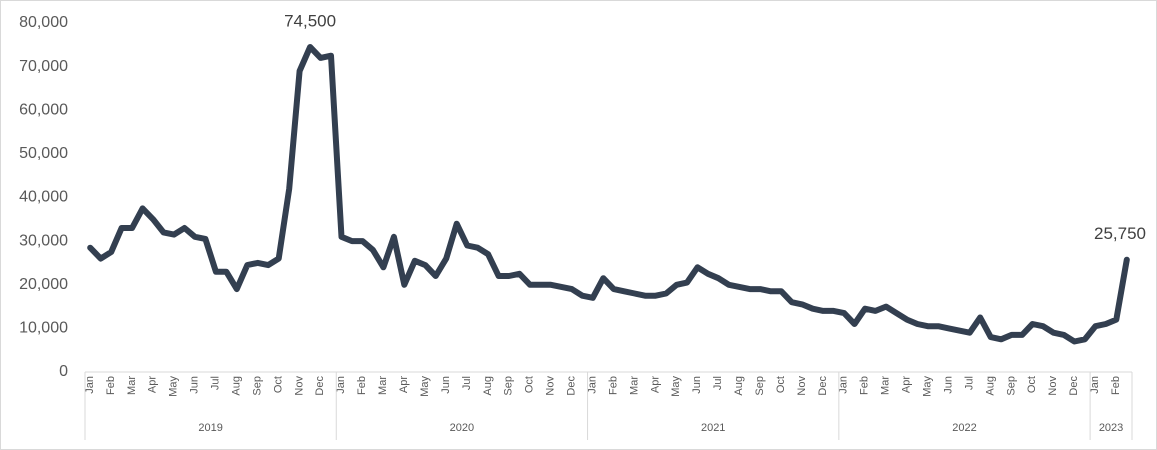 This screenshot has height=450, width=1157. I want to click on y-tick-label: 80,000, so click(43, 22).